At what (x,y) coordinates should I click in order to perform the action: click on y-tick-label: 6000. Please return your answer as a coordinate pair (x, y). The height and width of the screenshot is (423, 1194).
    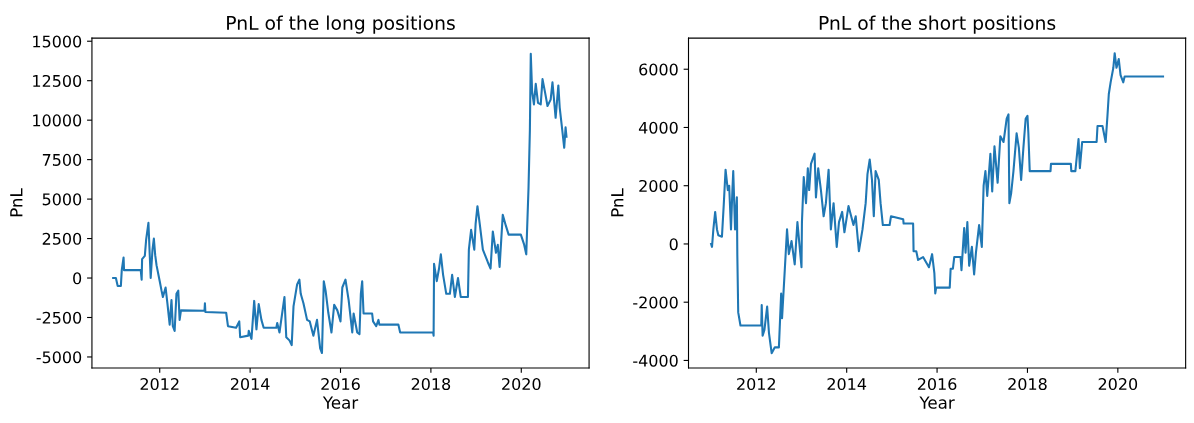
    Looking at the image, I should click on (658, 69).